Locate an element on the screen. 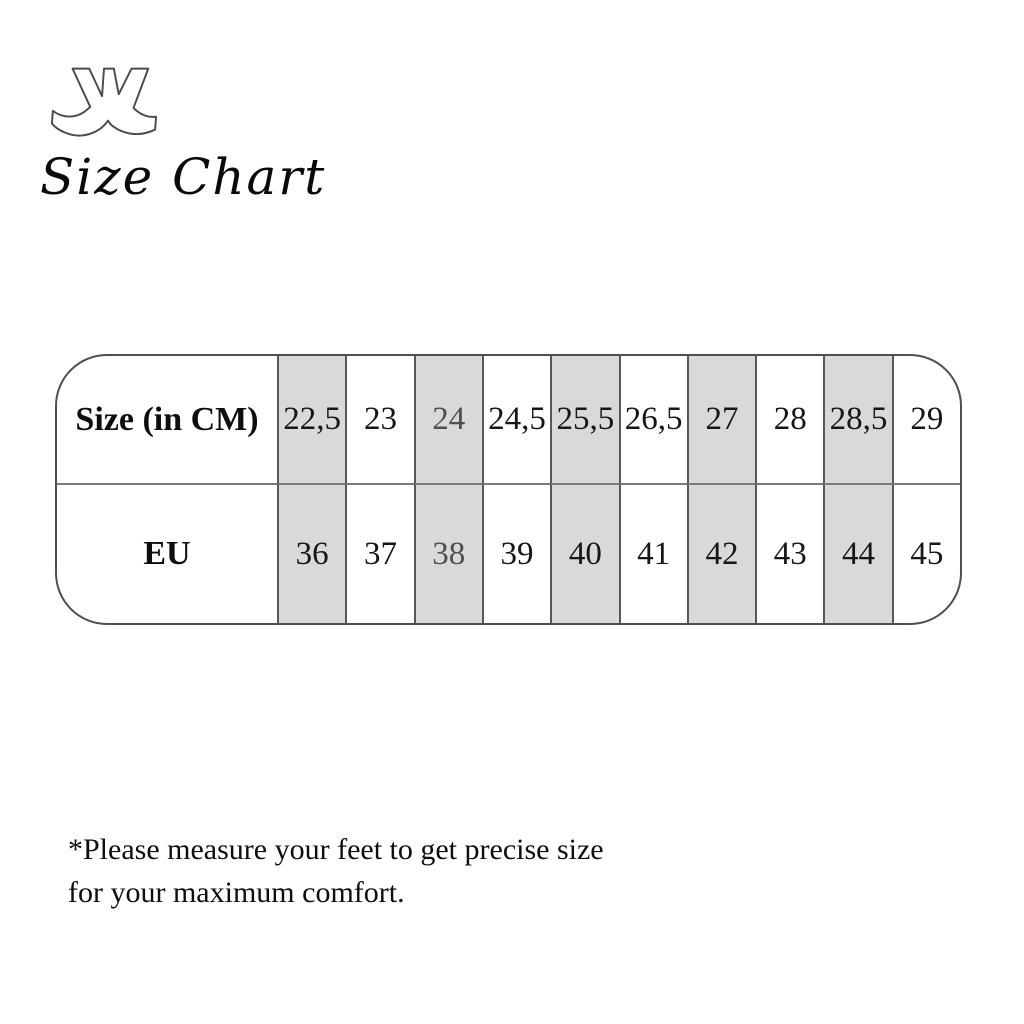 Image resolution: width=1024 pixels, height=1024 pixels. footnote-line-2: for your maximum comfort. is located at coordinates (236, 892).